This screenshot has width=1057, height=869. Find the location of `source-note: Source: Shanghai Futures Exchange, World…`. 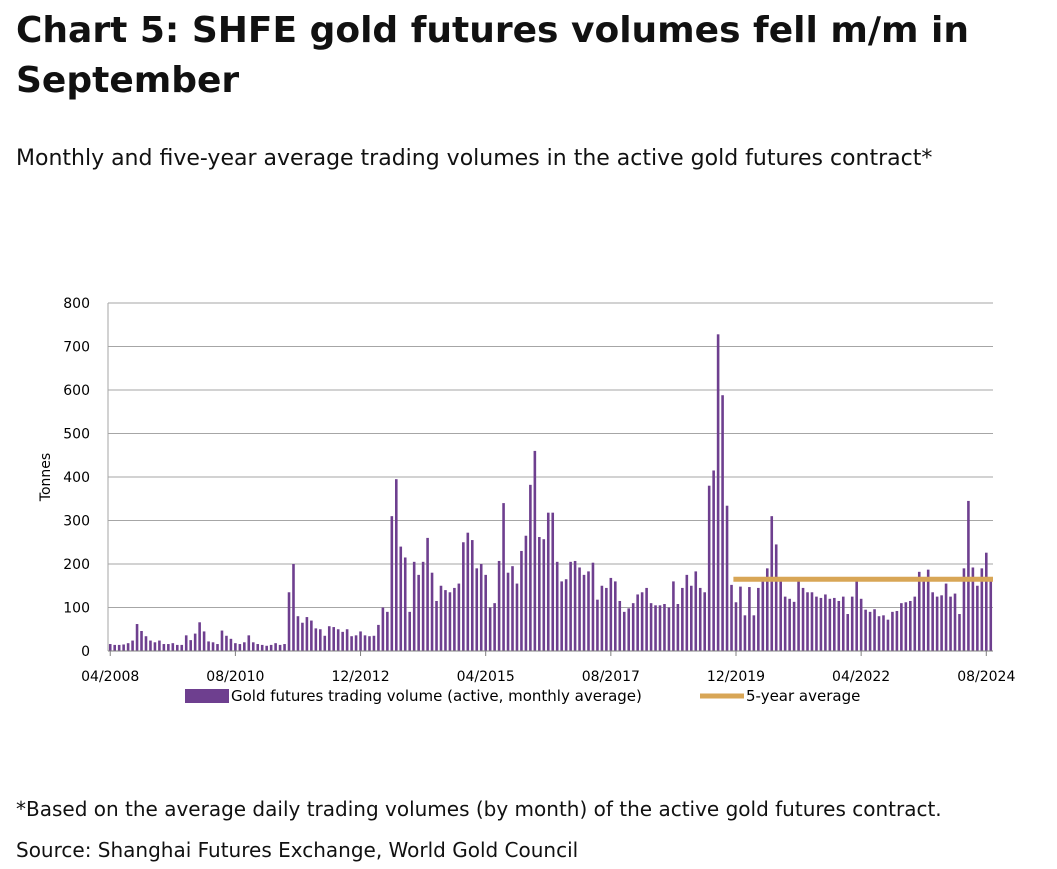

source-note: Source: Shanghai Futures Exchange, World… is located at coordinates (297, 850).